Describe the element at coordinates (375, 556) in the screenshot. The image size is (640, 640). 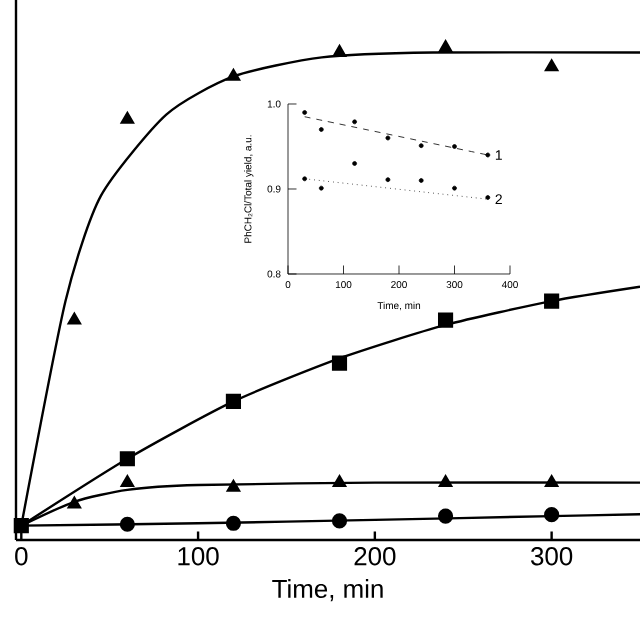
I see `x-tick-label: 200` at that location.